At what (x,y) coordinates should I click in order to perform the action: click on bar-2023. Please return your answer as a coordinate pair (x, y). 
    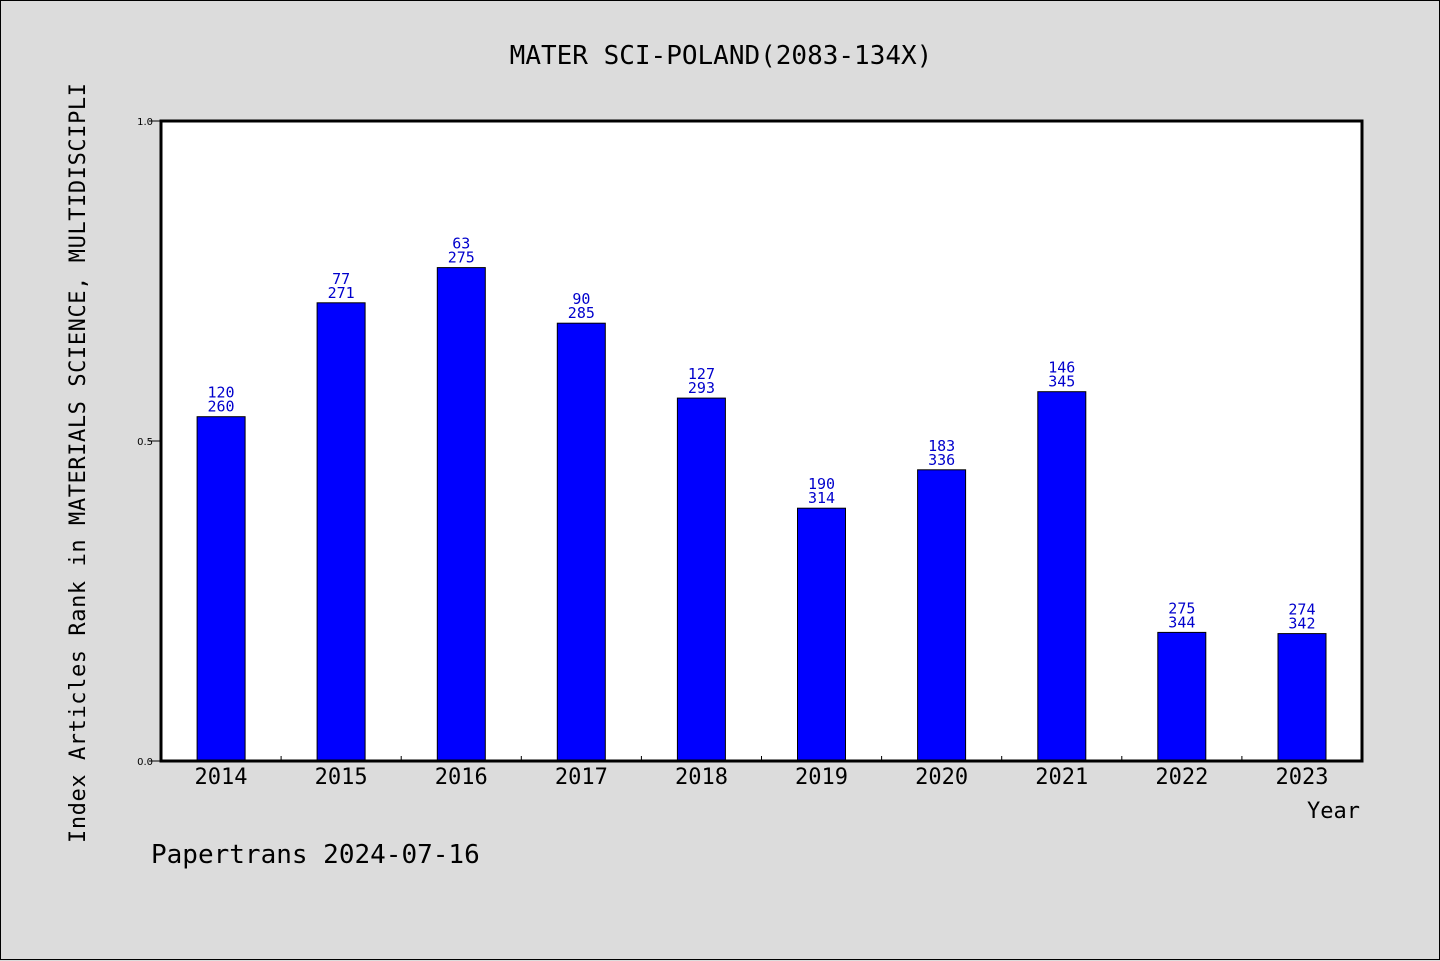
    Looking at the image, I should click on (1302, 697).